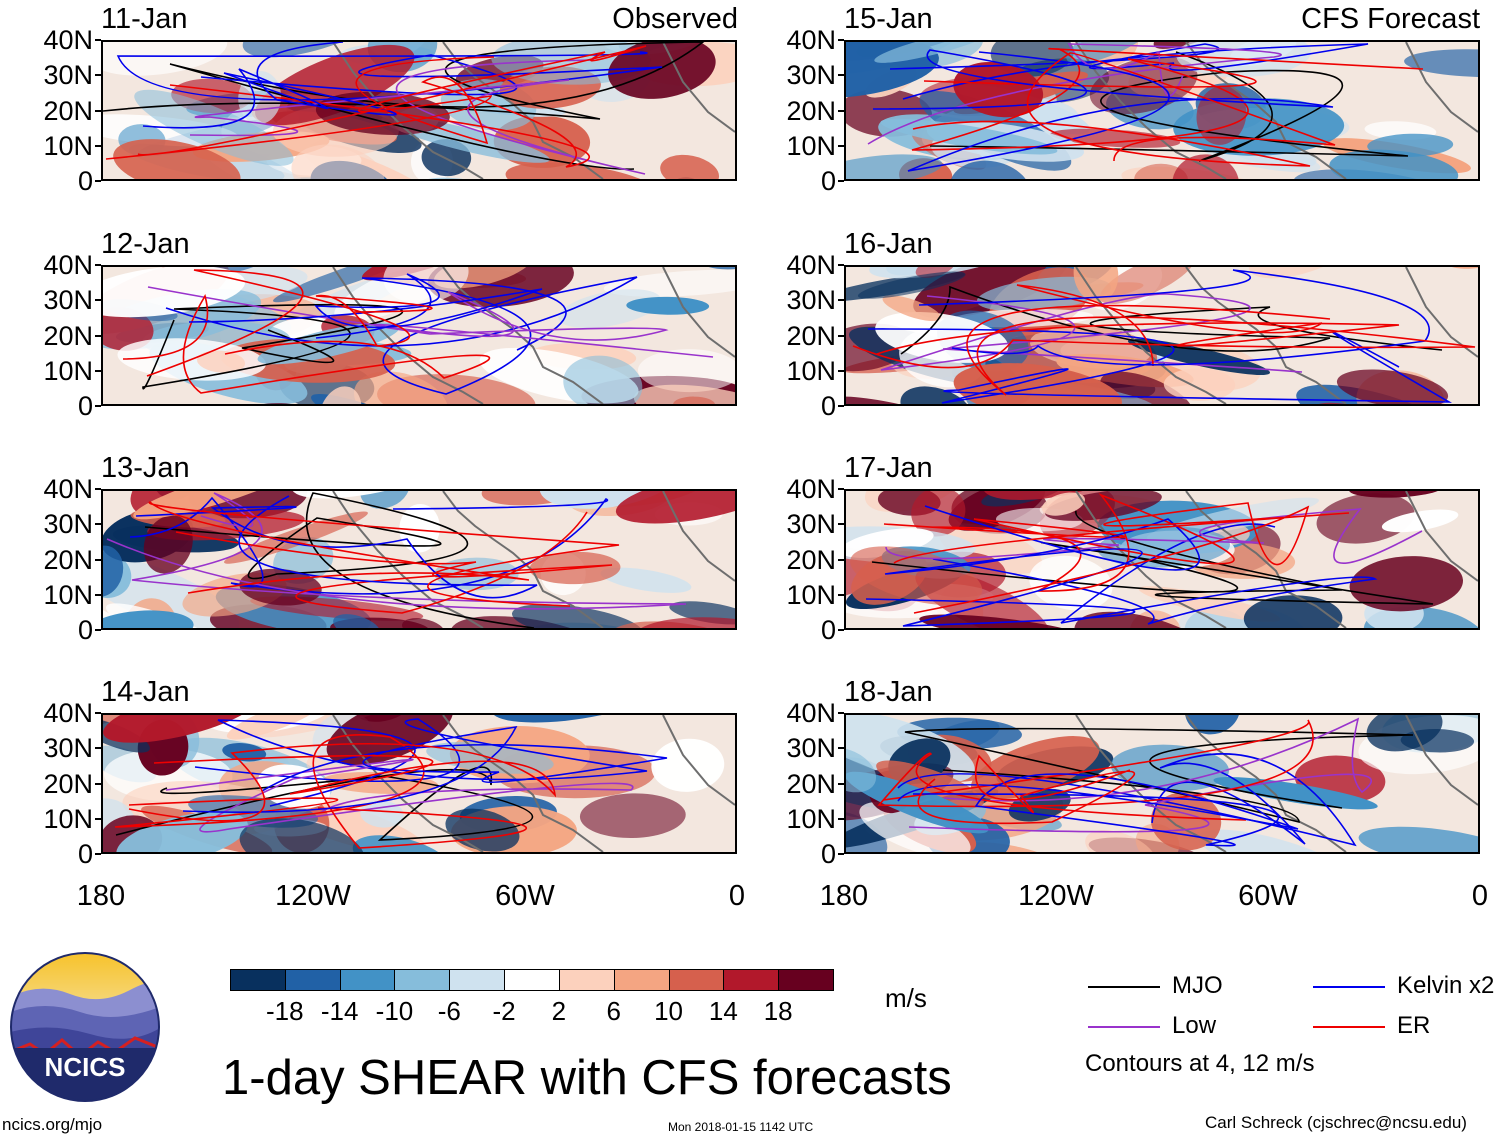 The width and height of the screenshot is (1510, 1141). What do you see at coordinates (504, 1011) in the screenshot?
I see `colorbar-level-label: -2` at bounding box center [504, 1011].